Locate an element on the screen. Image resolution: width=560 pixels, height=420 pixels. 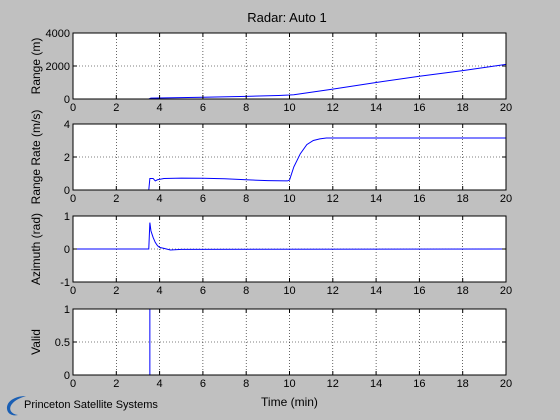
y-axis-label: Range (m) is located at coordinates (36, 66).